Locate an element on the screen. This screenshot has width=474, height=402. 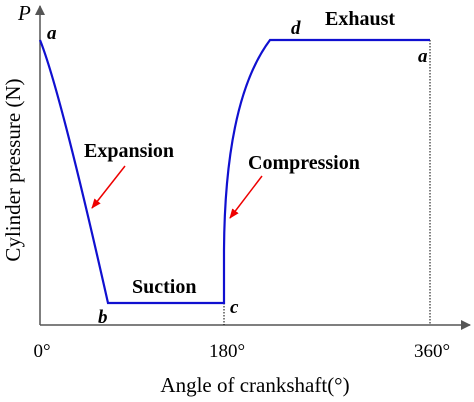
y-symbol: P is located at coordinates (24, 13).